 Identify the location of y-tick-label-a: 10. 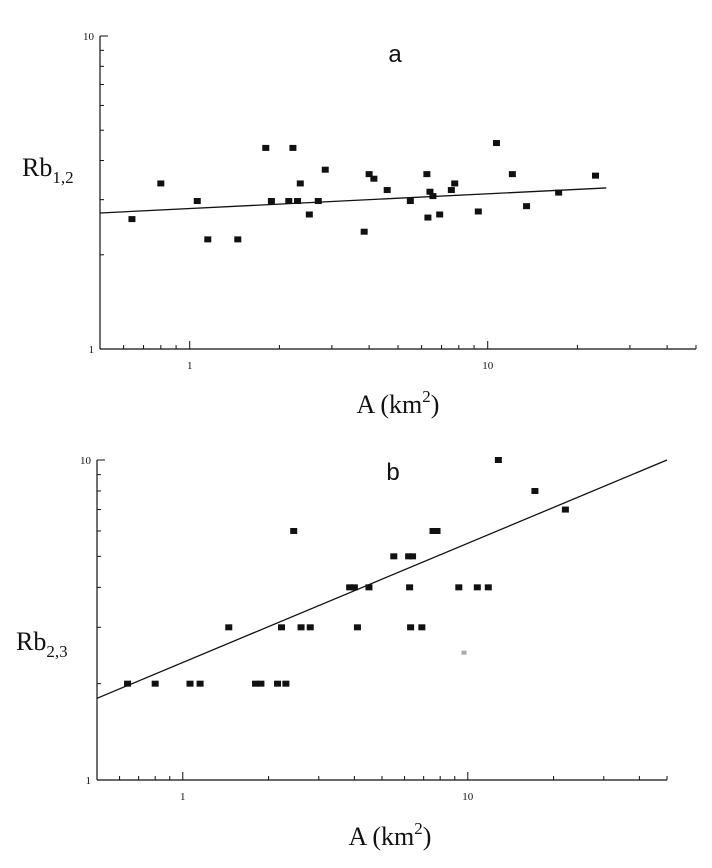
(89, 37).